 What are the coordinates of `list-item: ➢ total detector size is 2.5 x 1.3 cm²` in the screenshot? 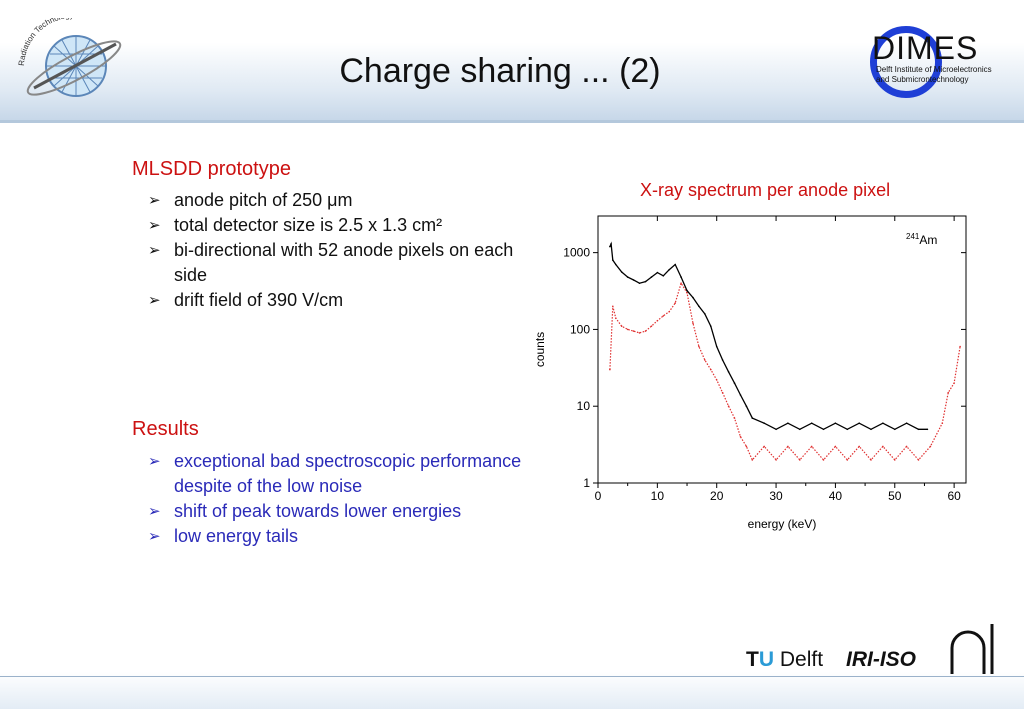 It's located at (295, 225).